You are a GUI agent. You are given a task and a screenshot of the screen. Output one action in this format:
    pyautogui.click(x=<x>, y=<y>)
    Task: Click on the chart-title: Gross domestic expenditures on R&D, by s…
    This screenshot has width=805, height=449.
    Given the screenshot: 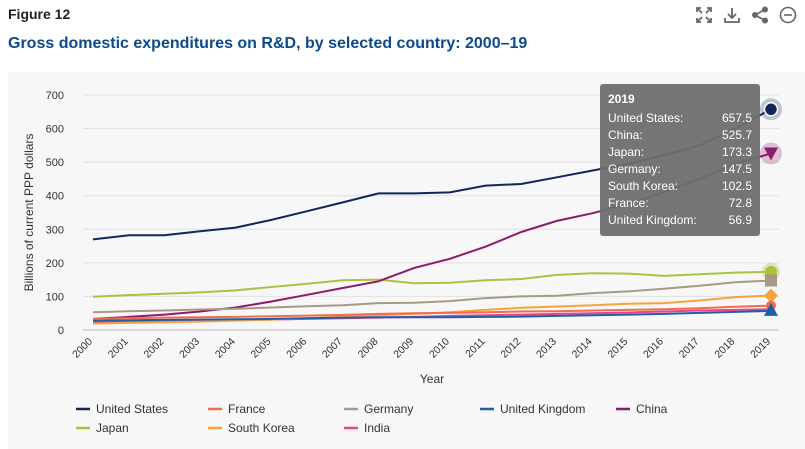 What is the action you would take?
    pyautogui.click(x=268, y=43)
    